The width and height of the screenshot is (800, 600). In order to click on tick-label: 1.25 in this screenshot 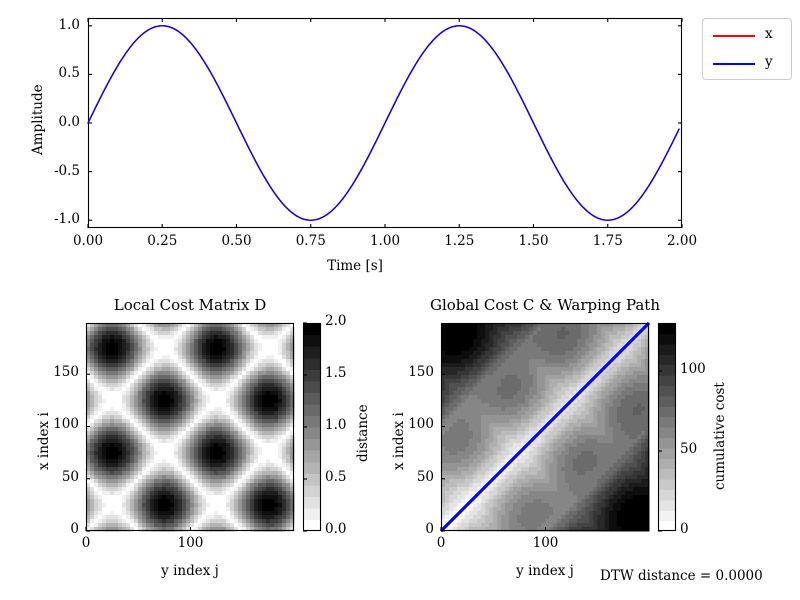, I will do `click(459, 241)`.